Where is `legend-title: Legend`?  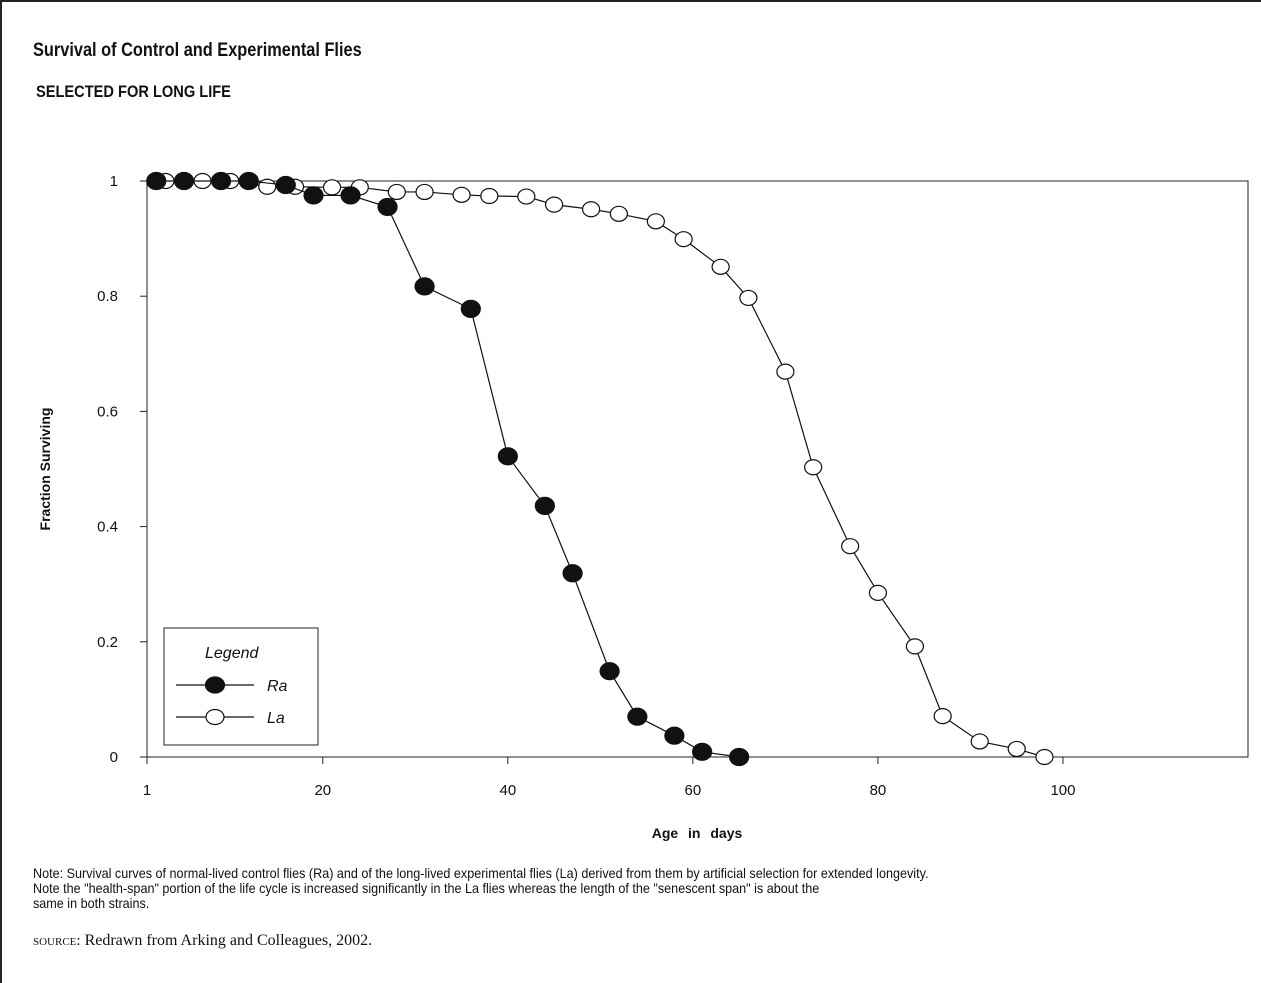 legend-title: Legend is located at coordinates (232, 653).